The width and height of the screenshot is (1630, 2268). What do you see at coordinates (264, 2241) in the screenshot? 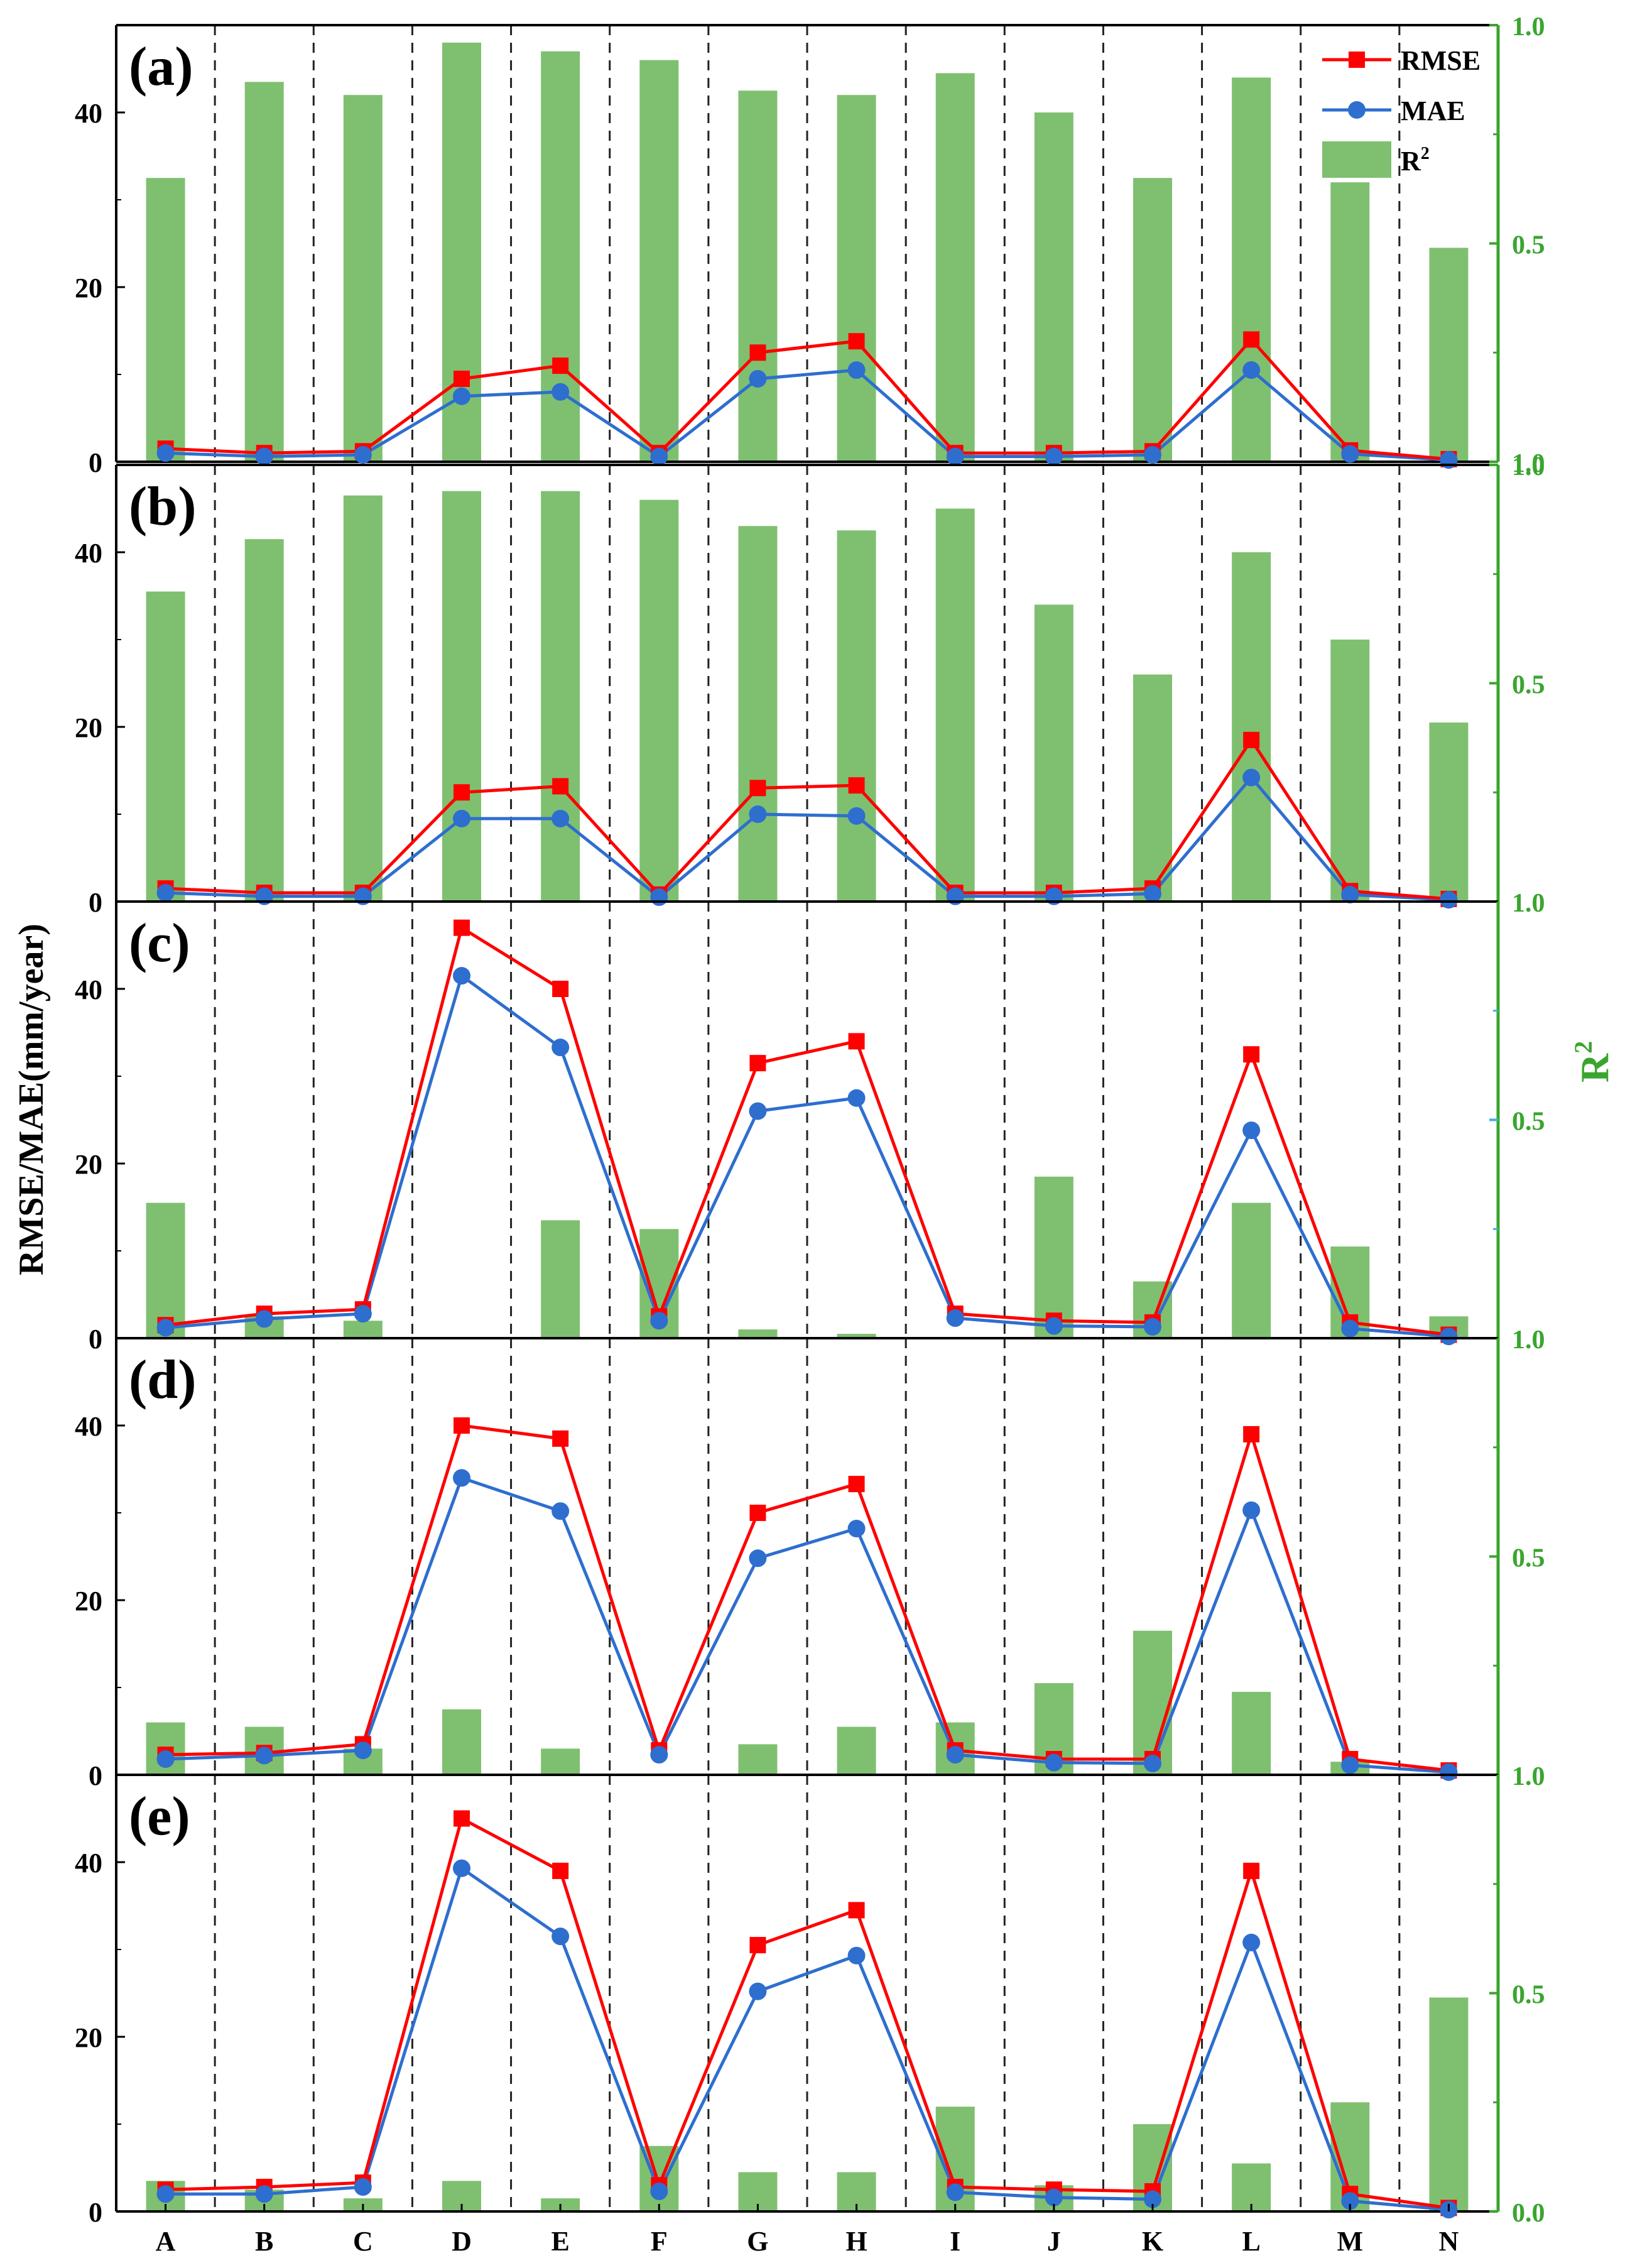
I see `x-tick-label: B` at bounding box center [264, 2241].